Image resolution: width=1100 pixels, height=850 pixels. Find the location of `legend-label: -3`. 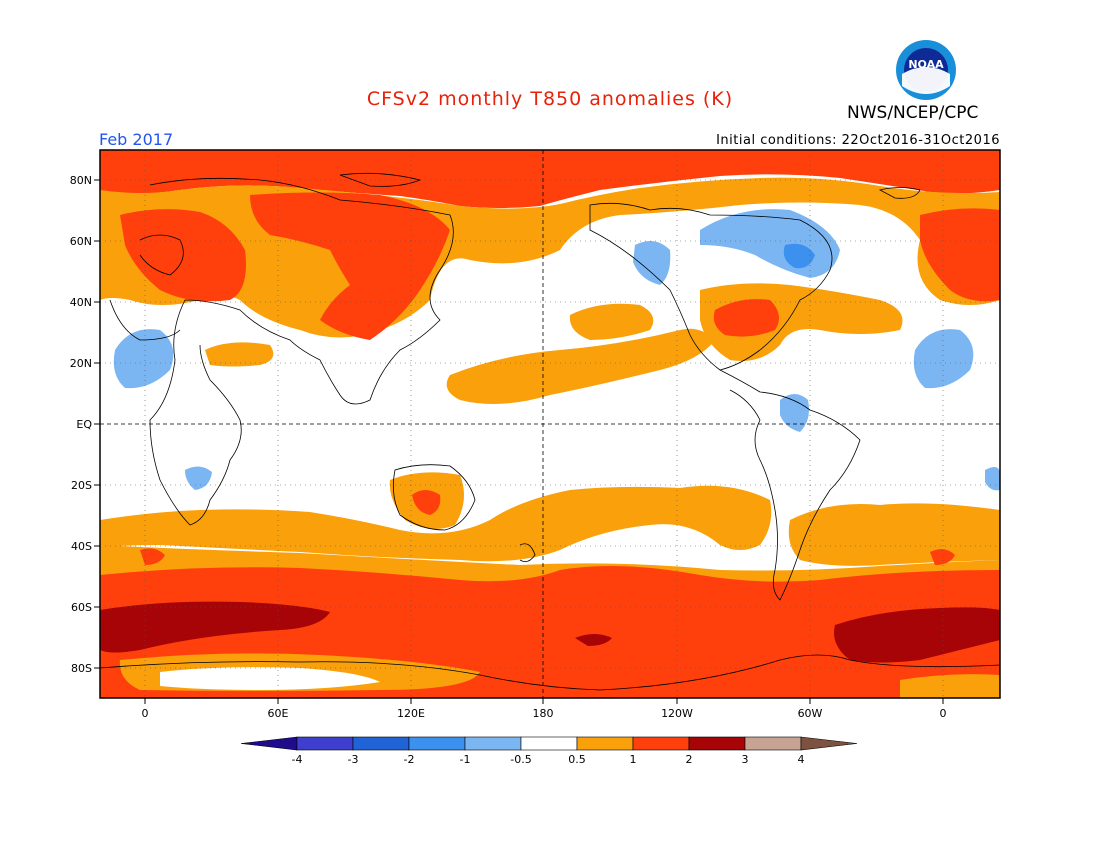

legend-label: -3 is located at coordinates (353, 759).